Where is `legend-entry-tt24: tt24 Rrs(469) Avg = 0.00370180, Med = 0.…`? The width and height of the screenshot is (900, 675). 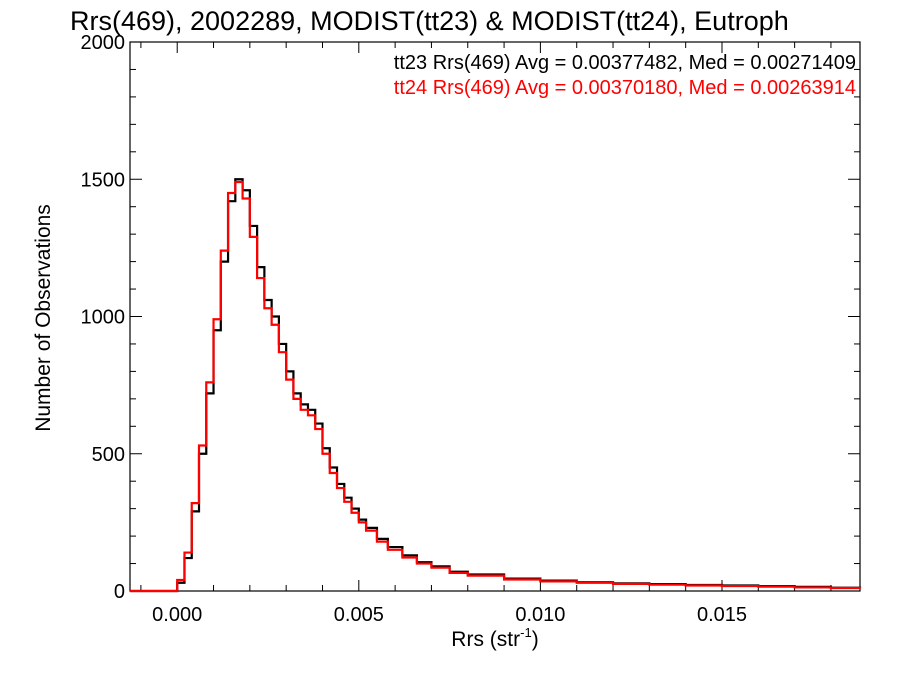
legend-entry-tt24: tt24 Rrs(469) Avg = 0.00370180, Med = 0.… is located at coordinates (625, 88).